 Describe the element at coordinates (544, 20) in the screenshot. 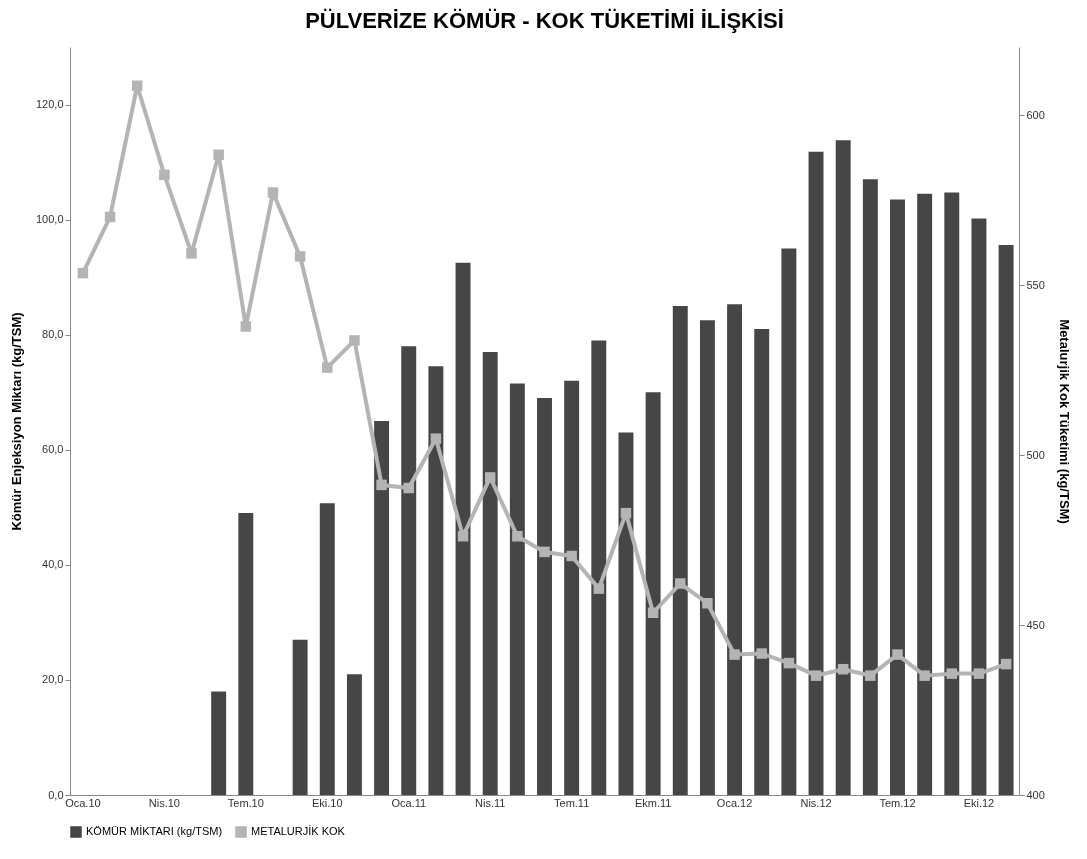

I see `chart-title: PÜLVERİZE KÖMÜR - KOK TÜKETİMİ İLİŞKİSİ` at that location.